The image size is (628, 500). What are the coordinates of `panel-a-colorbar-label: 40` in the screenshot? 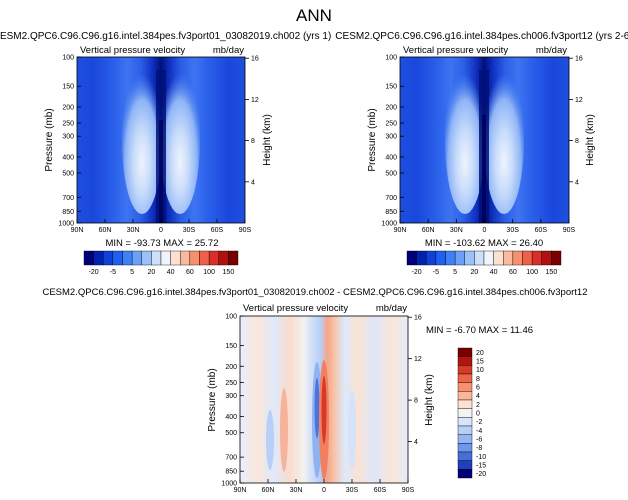 It's located at (171, 272).